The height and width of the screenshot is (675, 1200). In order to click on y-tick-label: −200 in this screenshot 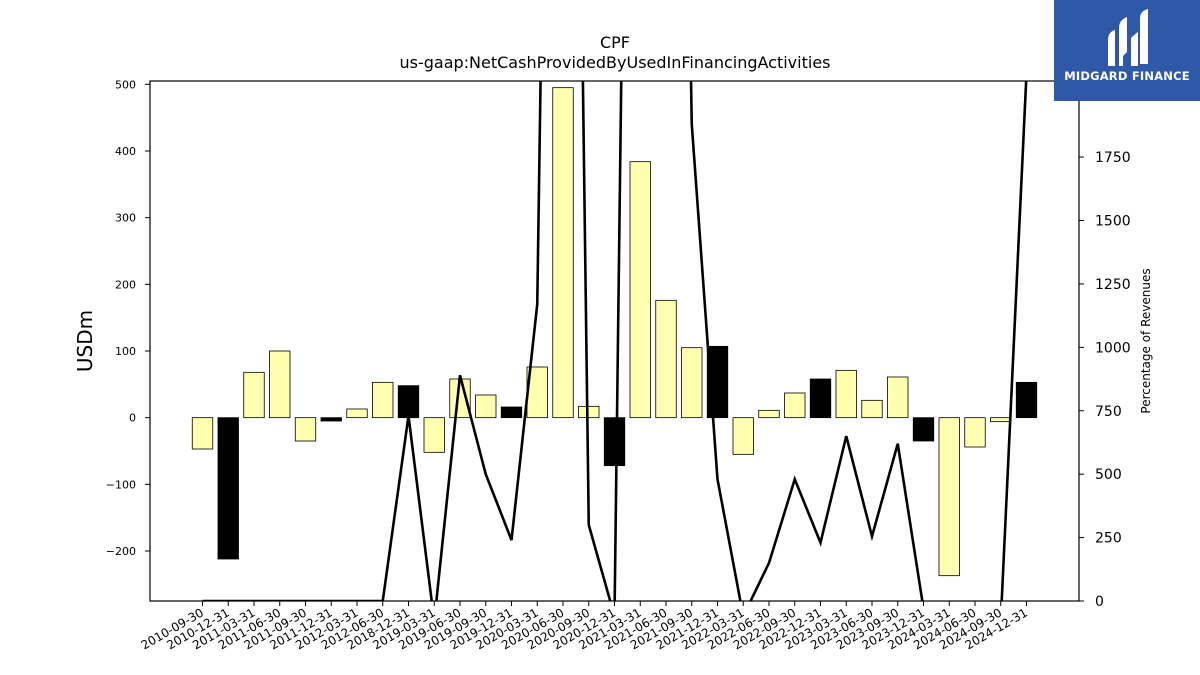, I will do `click(121, 551)`.